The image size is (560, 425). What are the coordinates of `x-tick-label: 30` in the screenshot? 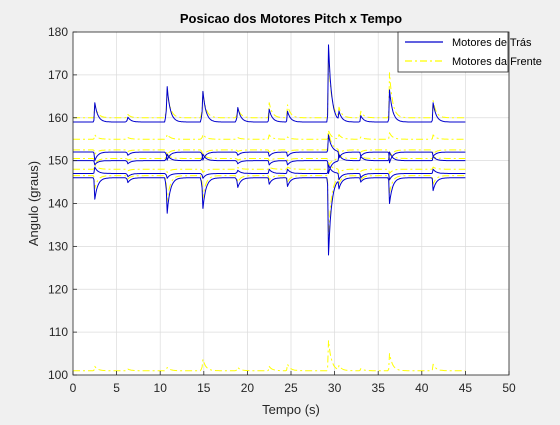 It's located at (335, 388).